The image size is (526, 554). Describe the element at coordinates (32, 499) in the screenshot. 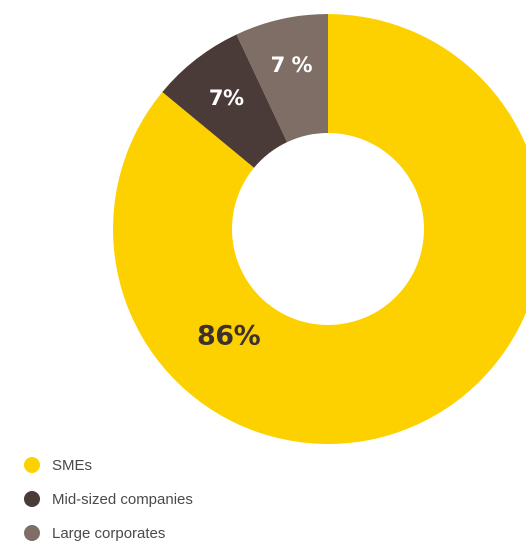

I see `legend-swatch-mid-sized-companies` at that location.